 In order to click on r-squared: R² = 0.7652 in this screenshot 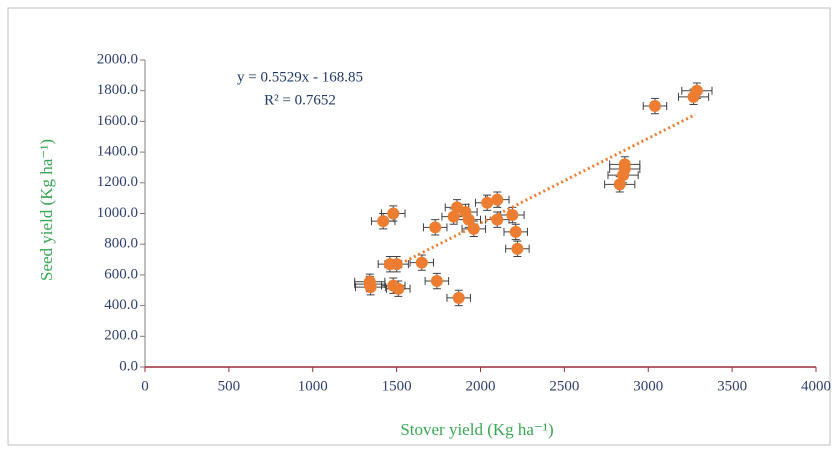, I will do `click(300, 100)`.